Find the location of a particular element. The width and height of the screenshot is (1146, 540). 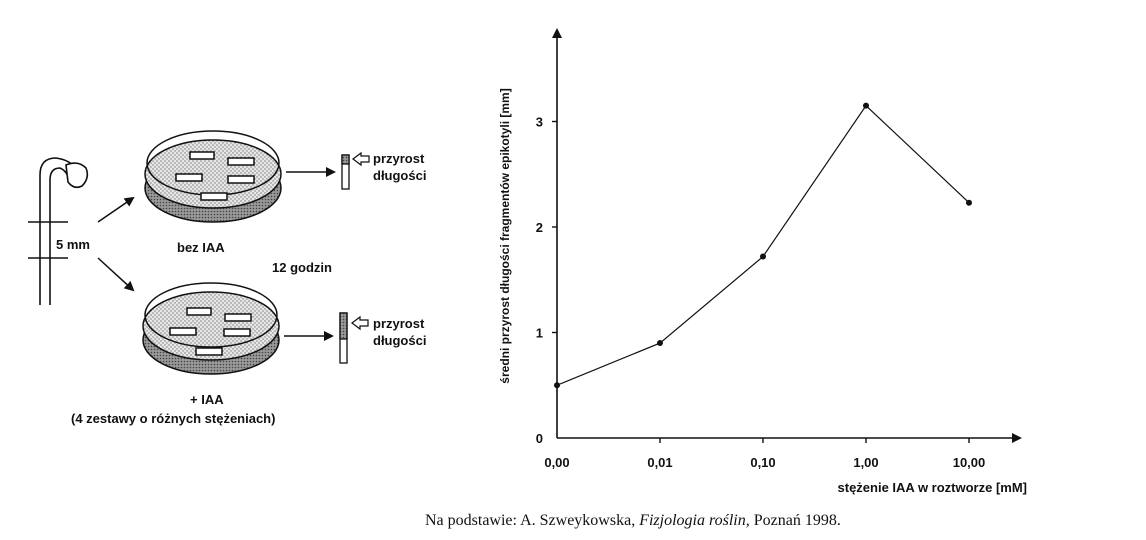

growth-label-bottom-line1: przyrost is located at coordinates (399, 323).